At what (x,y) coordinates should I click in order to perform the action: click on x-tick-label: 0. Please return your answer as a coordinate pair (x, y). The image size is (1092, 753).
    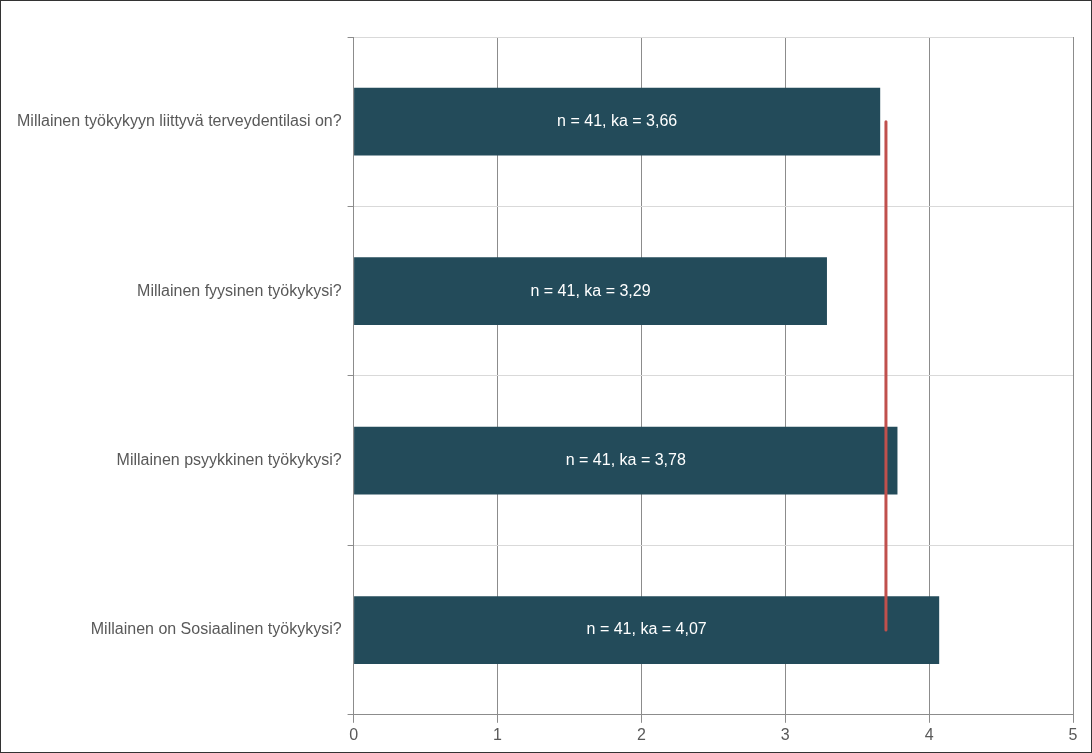
    Looking at the image, I should click on (354, 734).